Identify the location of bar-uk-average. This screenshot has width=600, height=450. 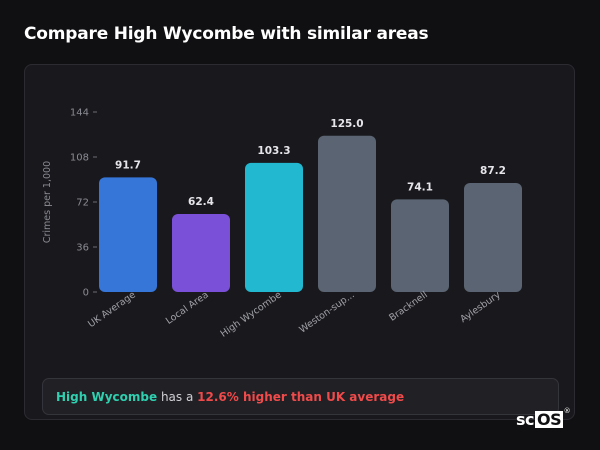
(128, 234).